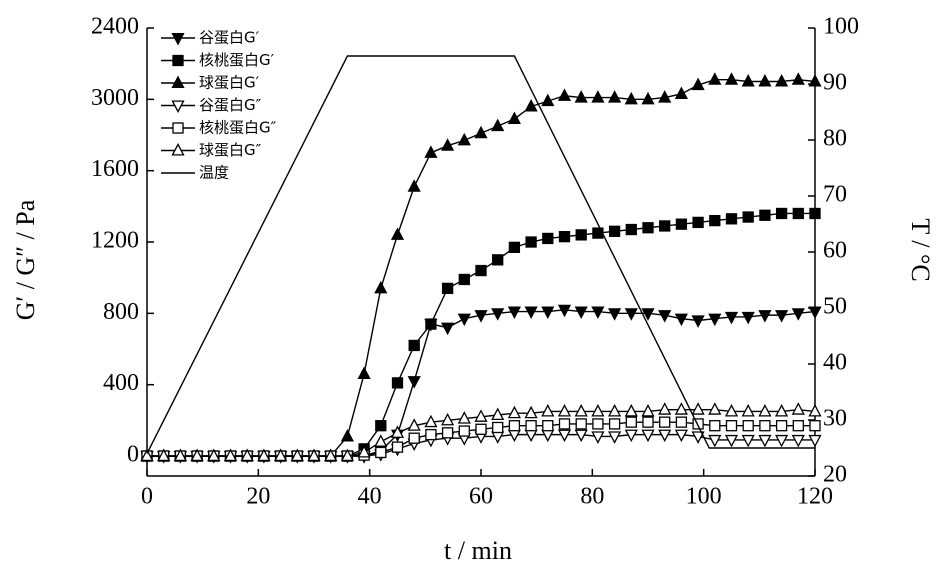 The height and width of the screenshot is (580, 946). What do you see at coordinates (370, 497) in the screenshot?
I see `x-tick-label: 40` at bounding box center [370, 497].